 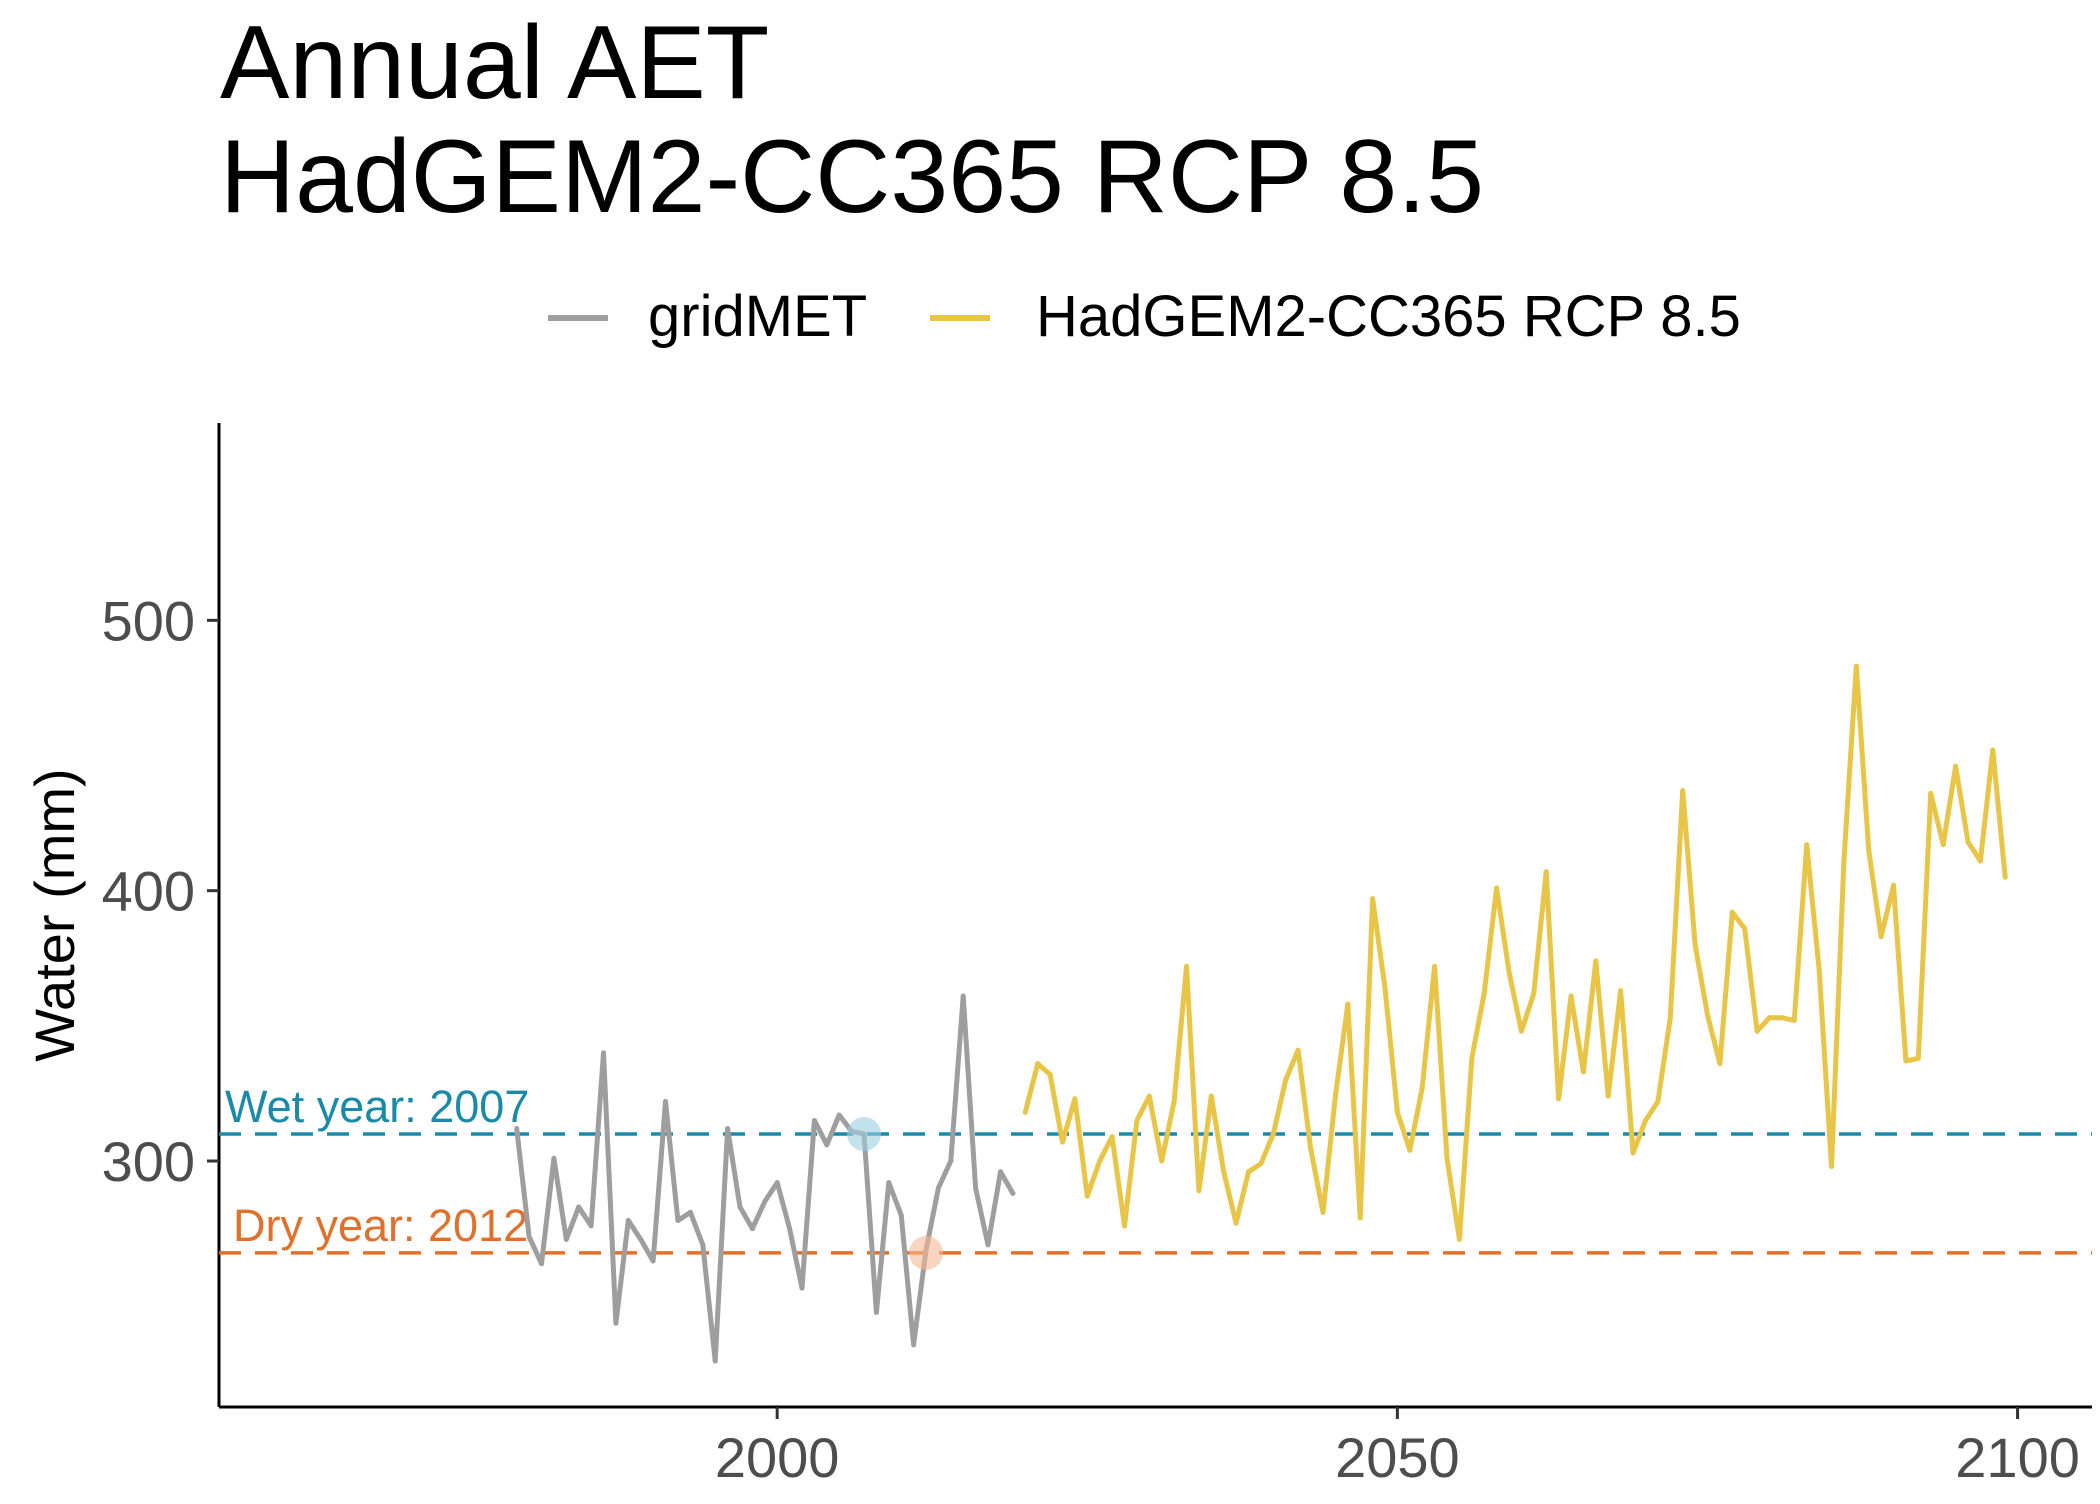 I want to click on legend: gridMET HadGEM2-CC365 RCP 8.5, so click(x=1144, y=316).